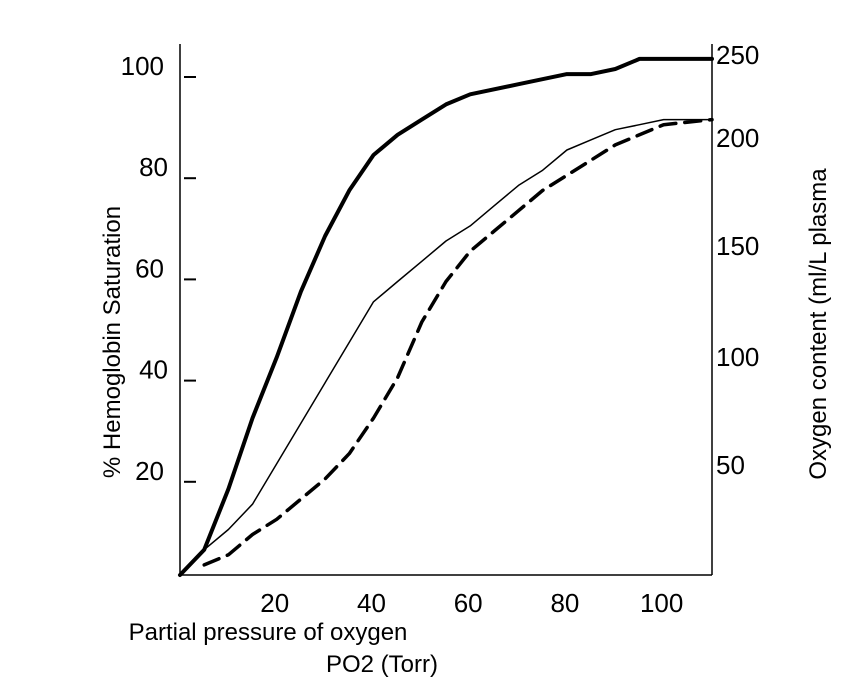 The image size is (846, 694). I want to click on x-tick-label: 80, so click(564, 603).